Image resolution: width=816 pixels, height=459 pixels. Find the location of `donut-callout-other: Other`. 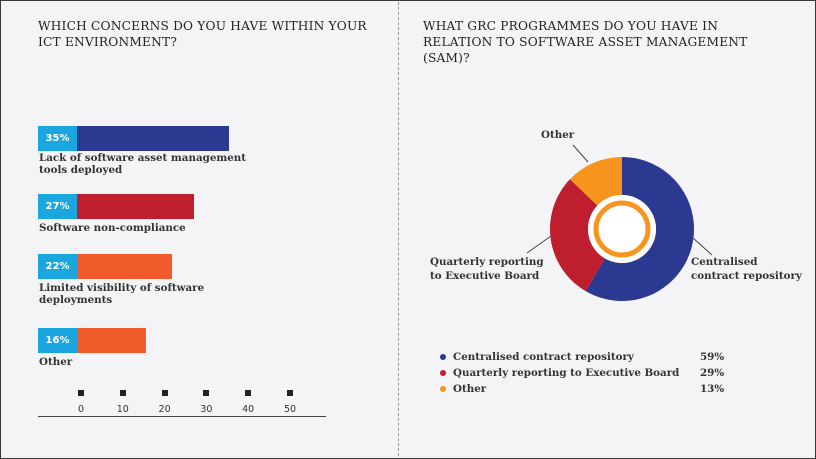

donut-callout-other: Other is located at coordinates (558, 135).